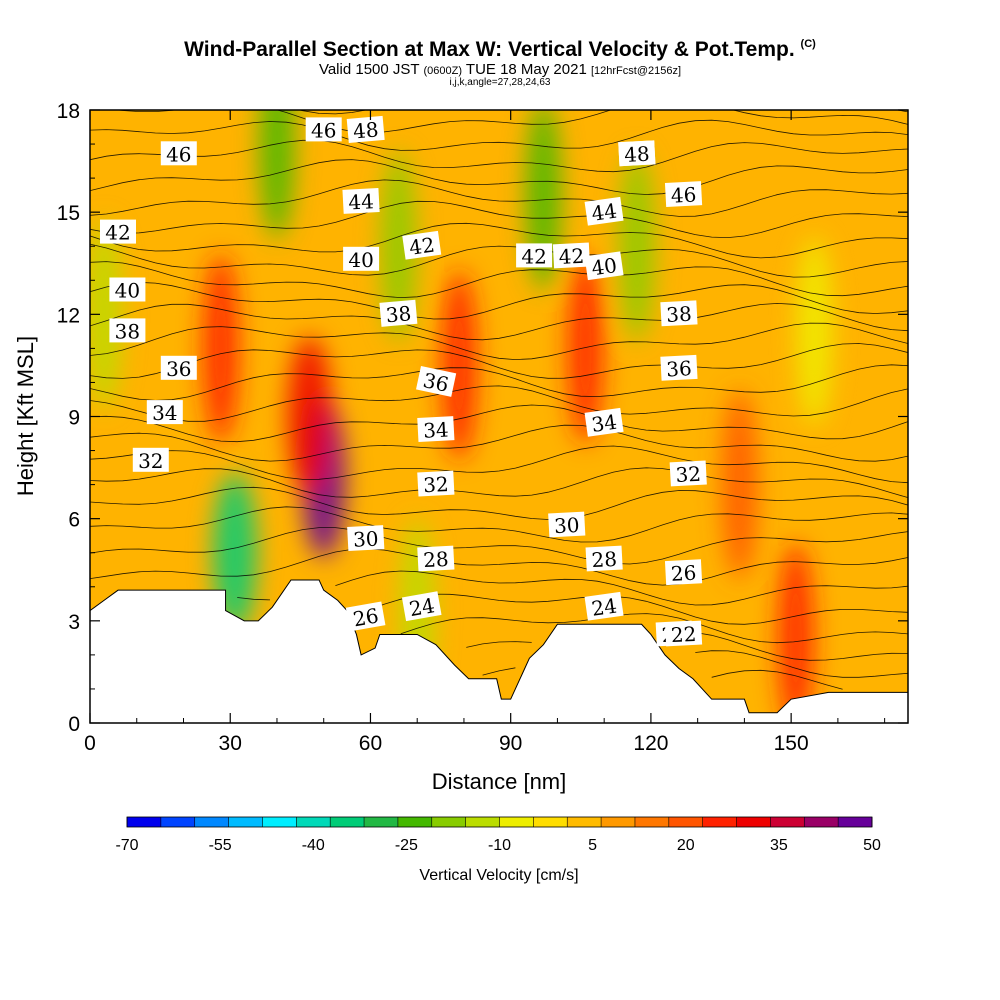  I want to click on svg-text: 30, so click(566, 525).